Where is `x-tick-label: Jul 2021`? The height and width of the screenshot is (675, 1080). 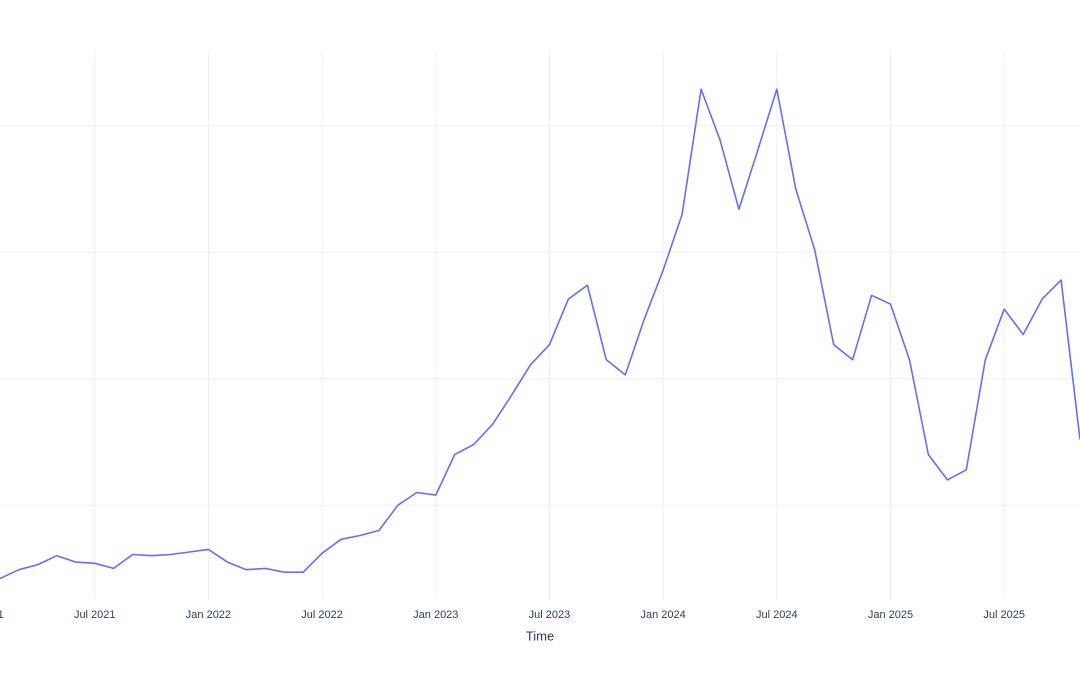 x-tick-label: Jul 2021 is located at coordinates (95, 615).